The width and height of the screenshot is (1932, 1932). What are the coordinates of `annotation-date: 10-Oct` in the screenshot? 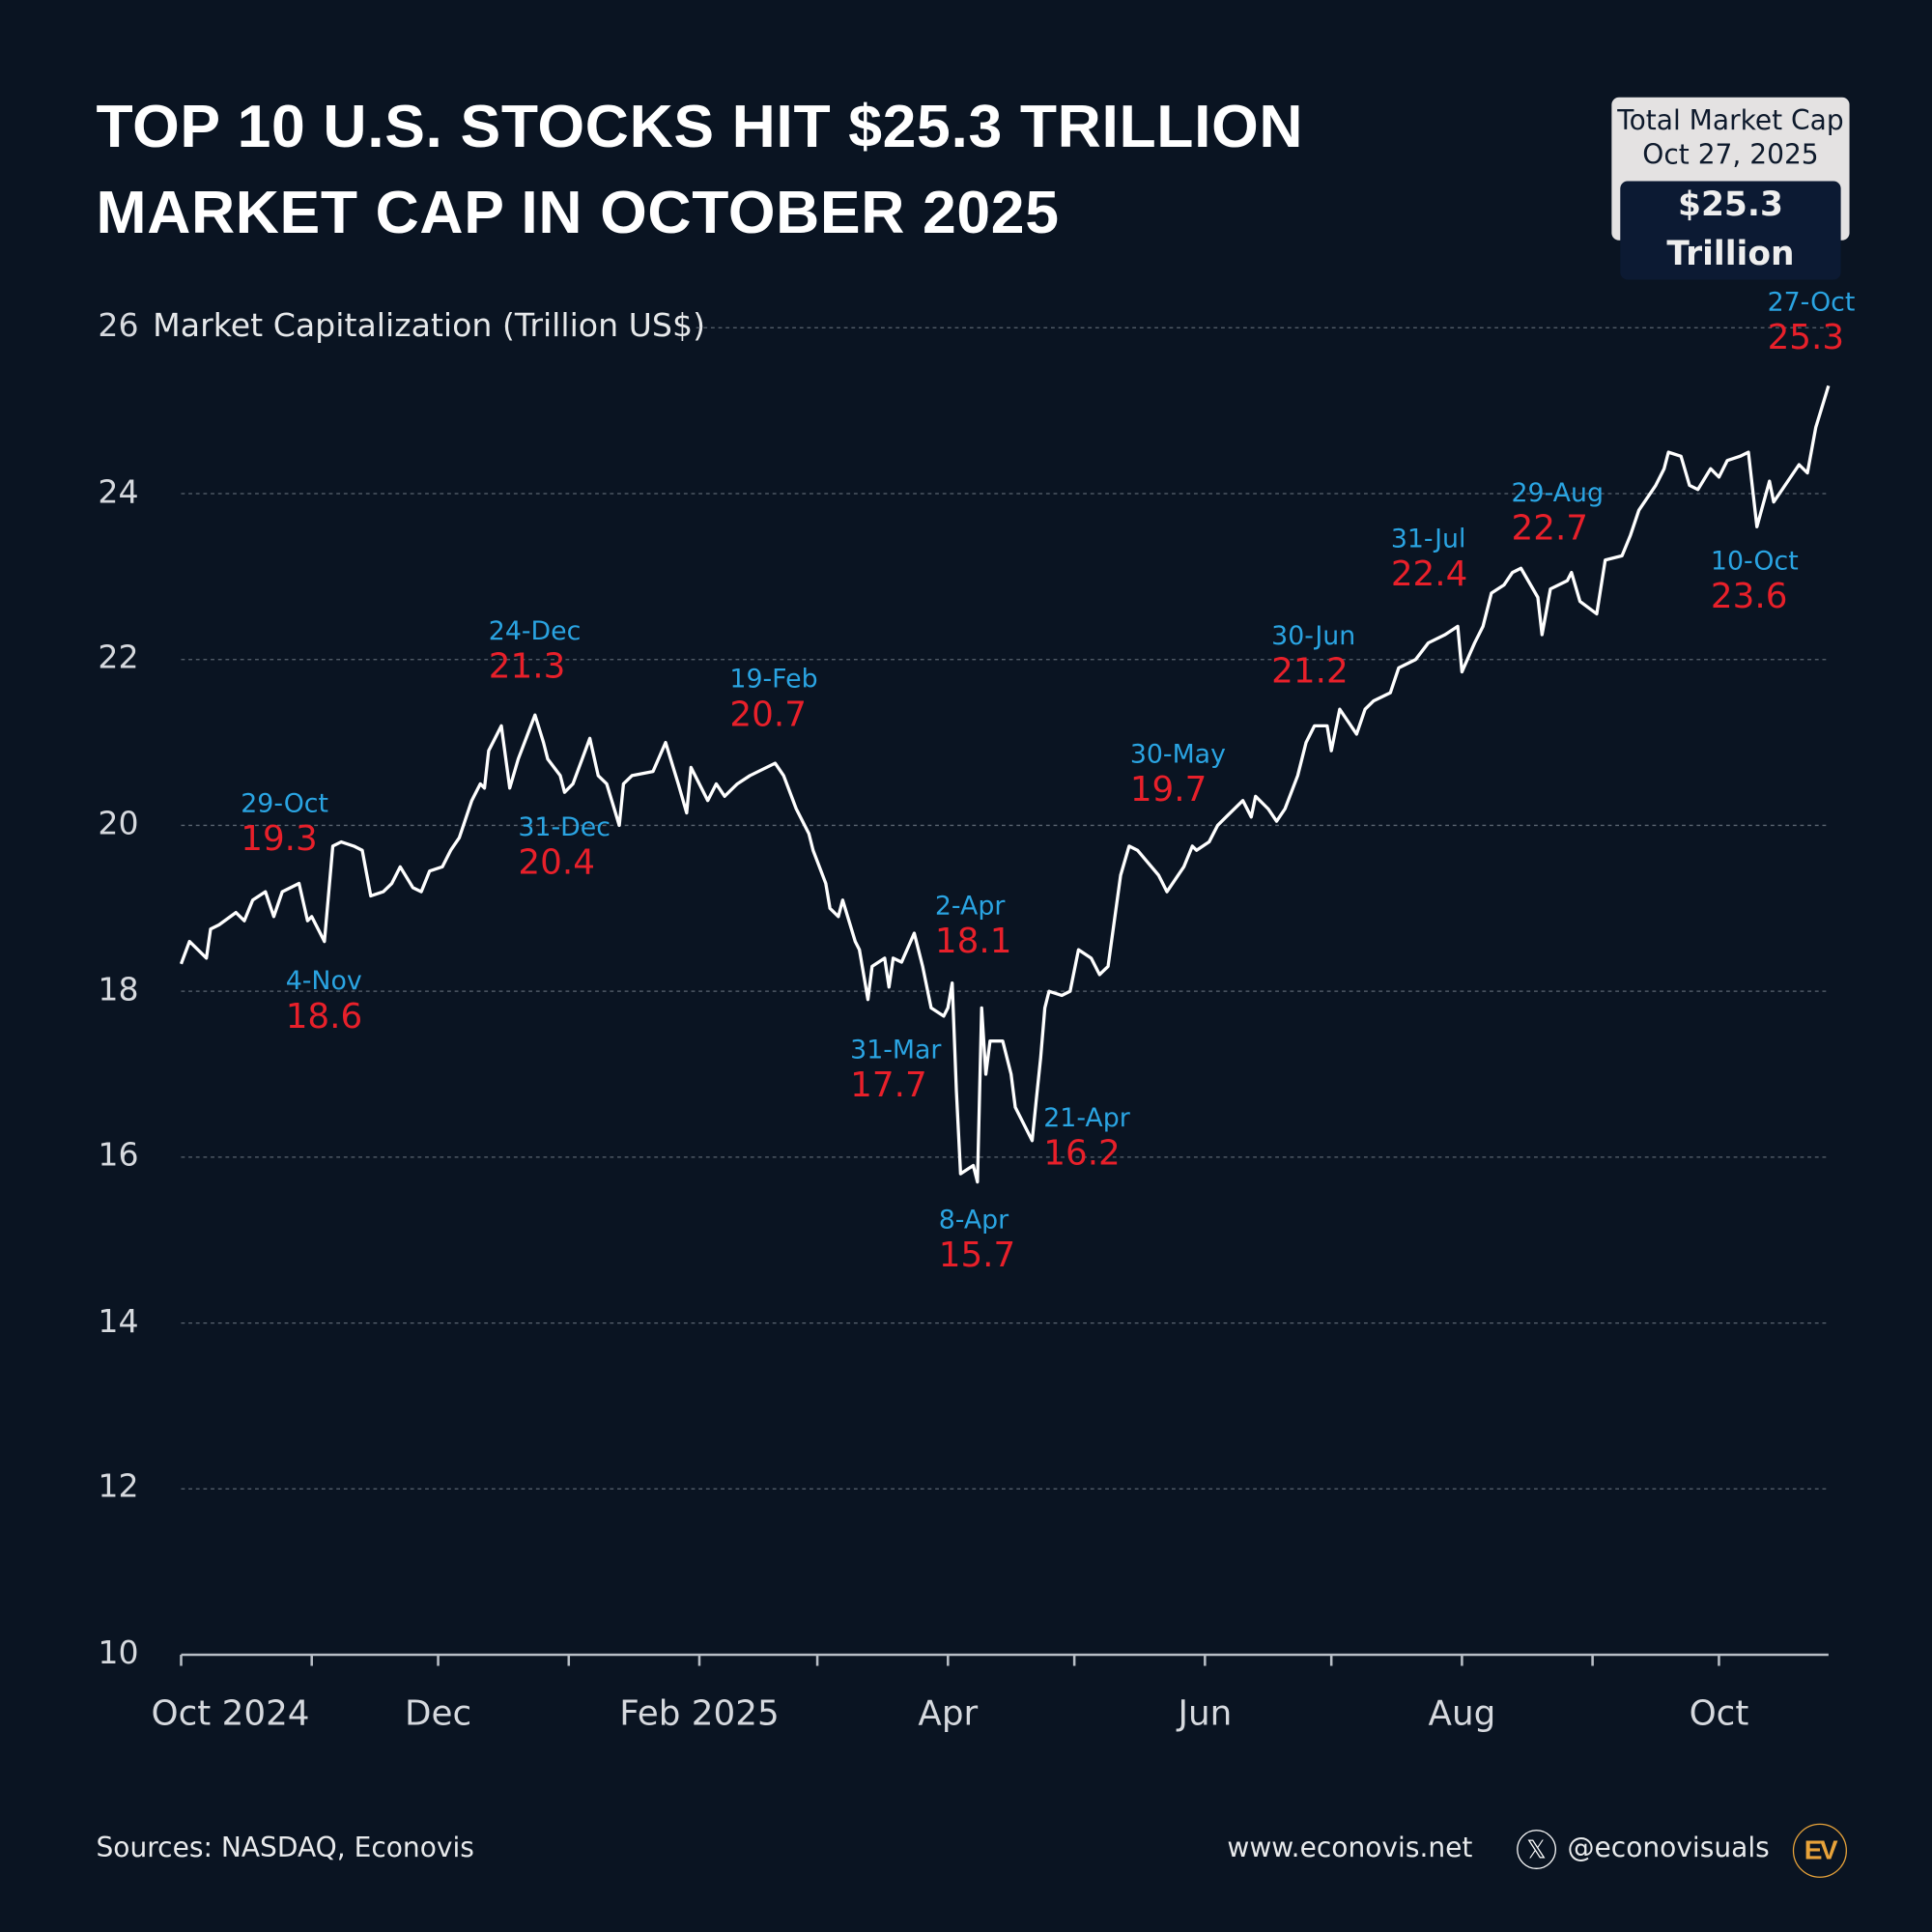 It's located at (1754, 561).